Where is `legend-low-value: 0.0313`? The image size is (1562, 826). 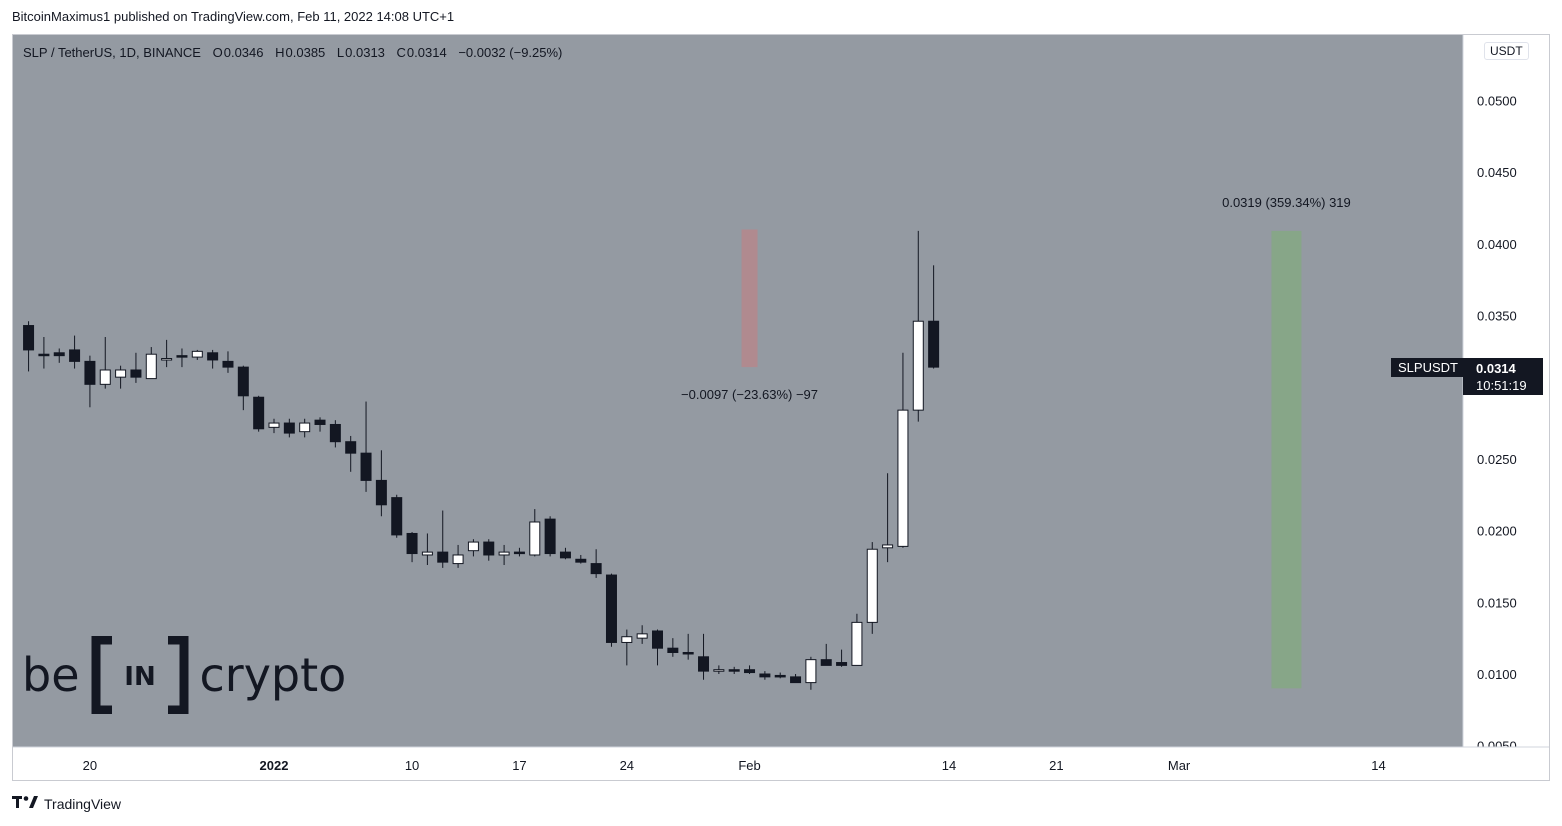 legend-low-value: 0.0313 is located at coordinates (365, 52).